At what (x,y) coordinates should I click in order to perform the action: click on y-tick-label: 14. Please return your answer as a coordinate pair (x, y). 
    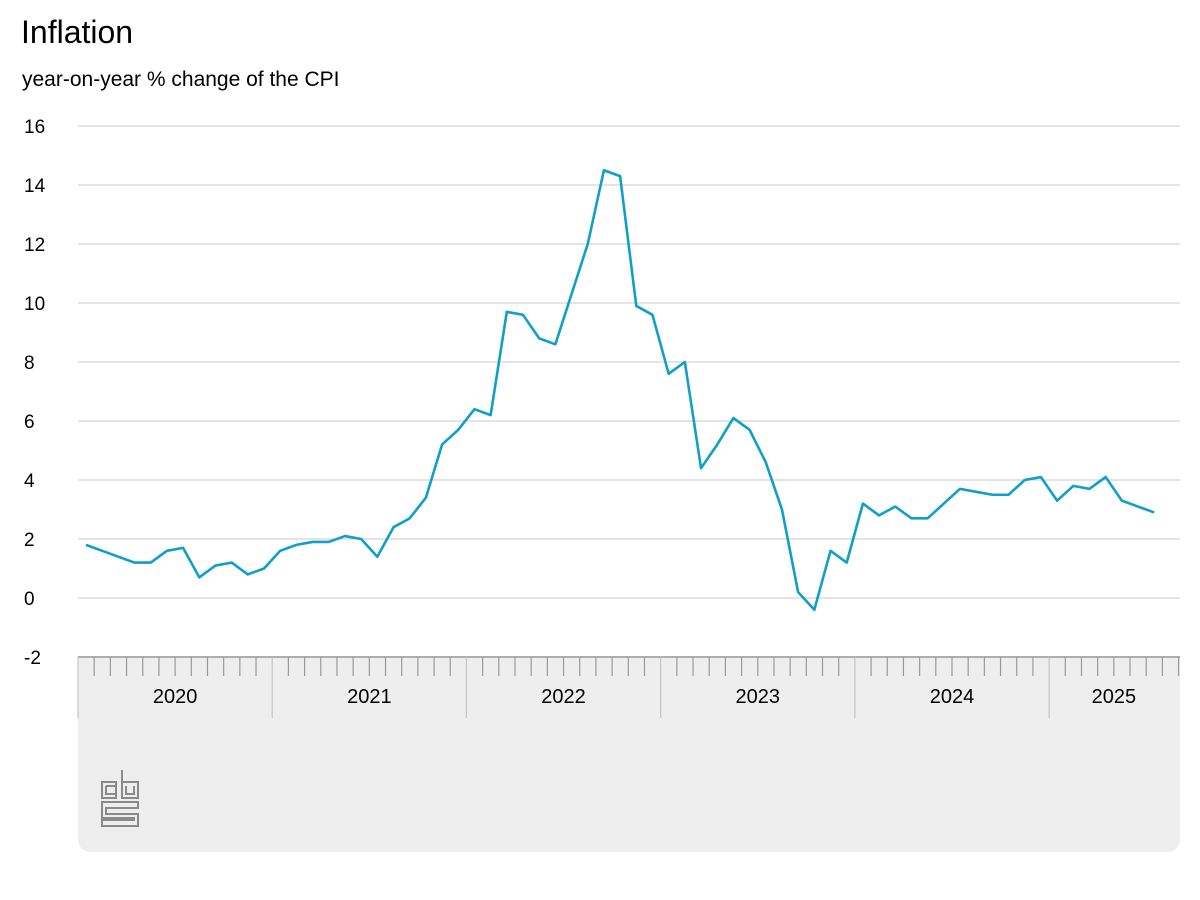
    Looking at the image, I should click on (35, 186).